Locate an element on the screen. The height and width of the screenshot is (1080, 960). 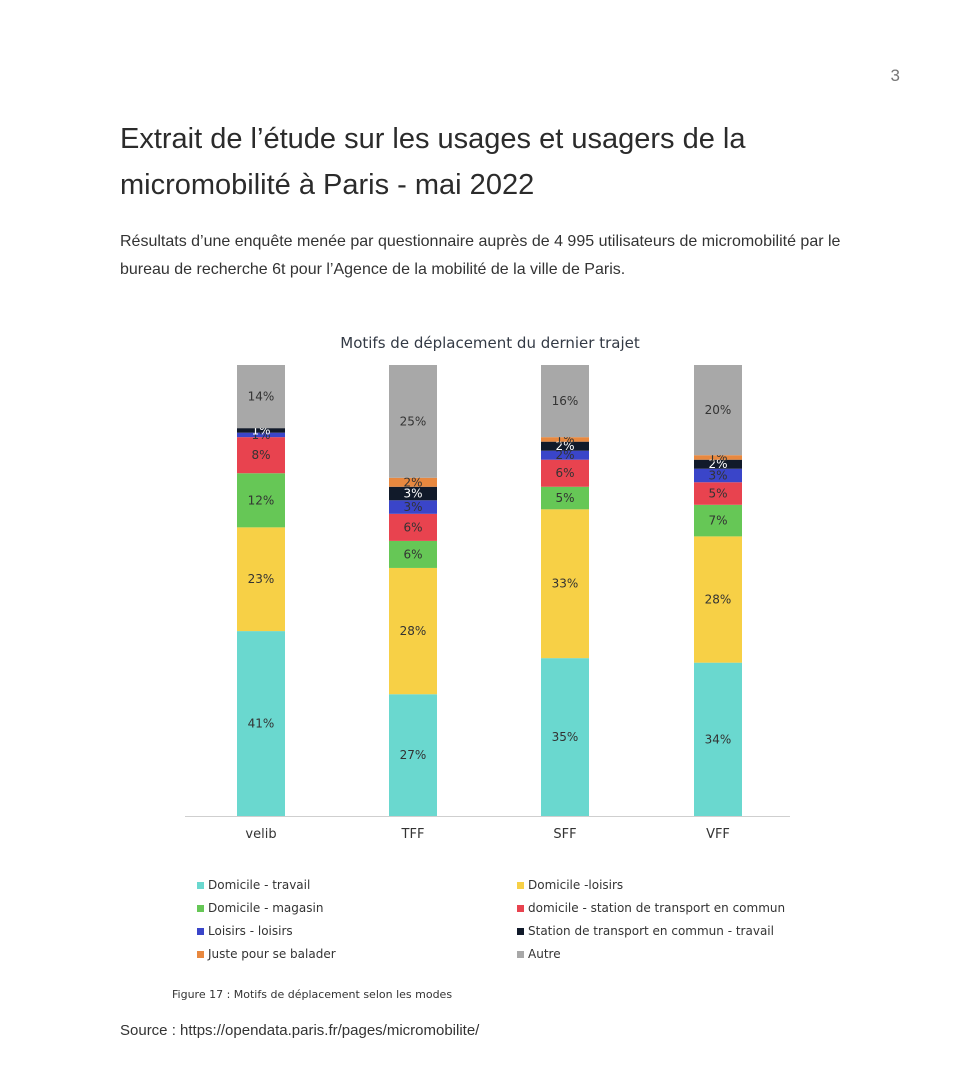
category-label-vff: VFF is located at coordinates (718, 834).